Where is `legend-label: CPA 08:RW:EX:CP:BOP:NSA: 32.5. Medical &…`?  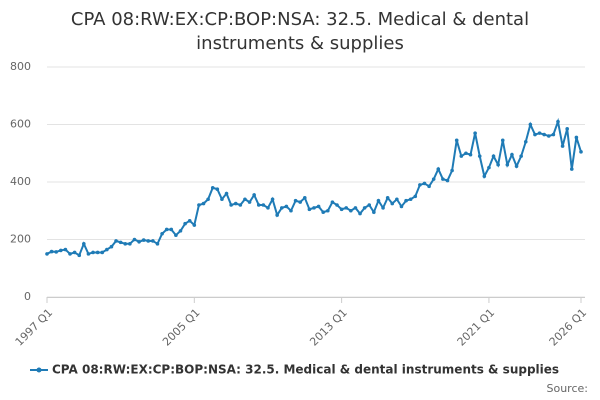 legend-label: CPA 08:RW:EX:CP:BOP:NSA: 32.5. Medical &… is located at coordinates (305, 370).